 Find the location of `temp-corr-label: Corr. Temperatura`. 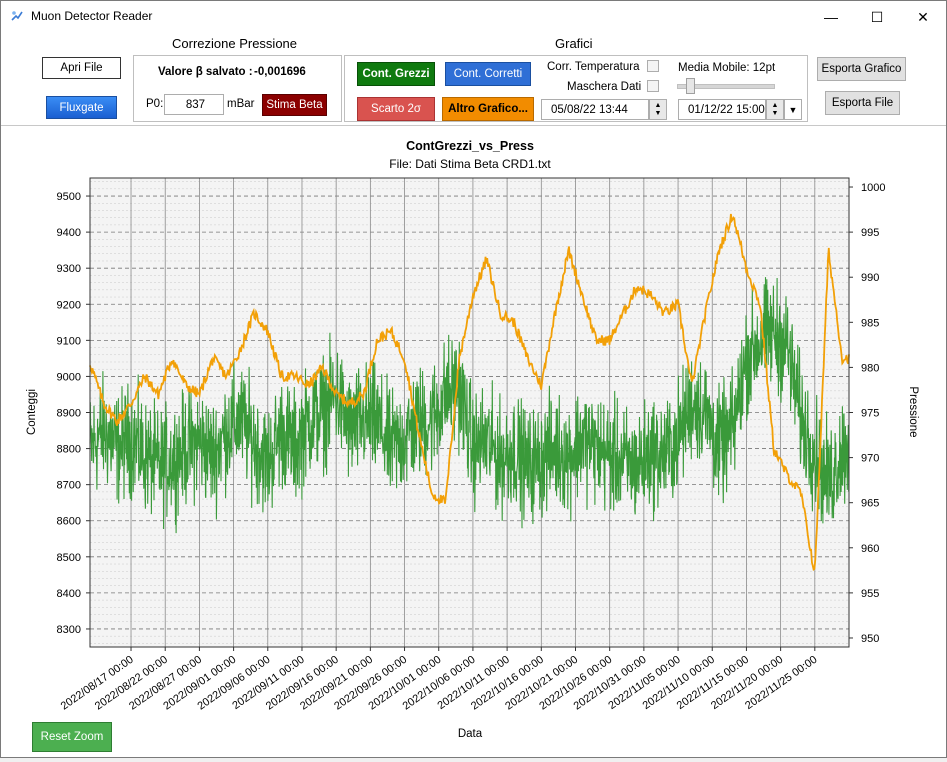

temp-corr-label: Corr. Temperatura is located at coordinates (593, 67).